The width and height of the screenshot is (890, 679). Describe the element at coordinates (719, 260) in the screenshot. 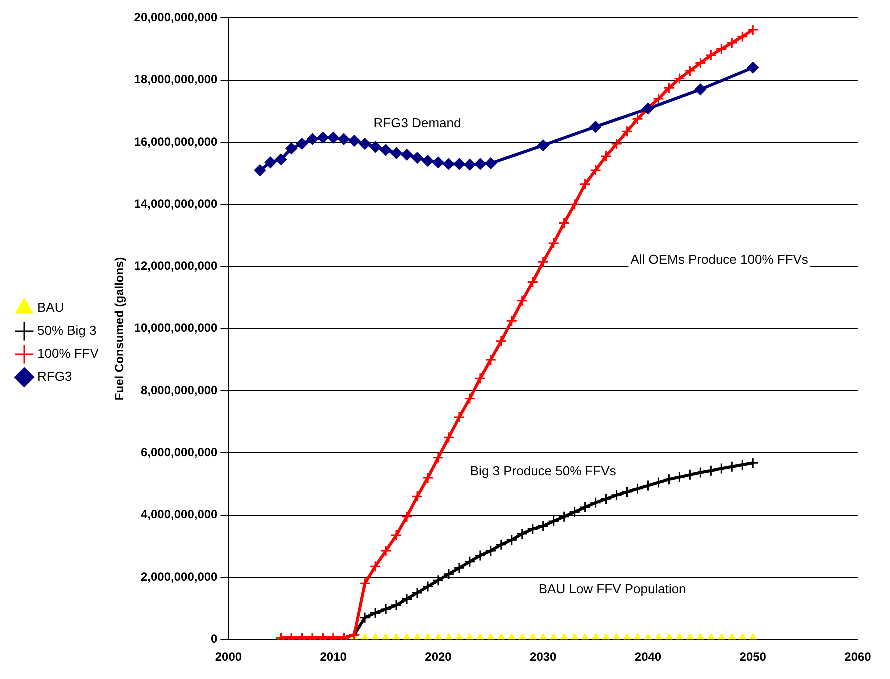

I see `annotation: All OEMs Produce 100% FFVs` at that location.